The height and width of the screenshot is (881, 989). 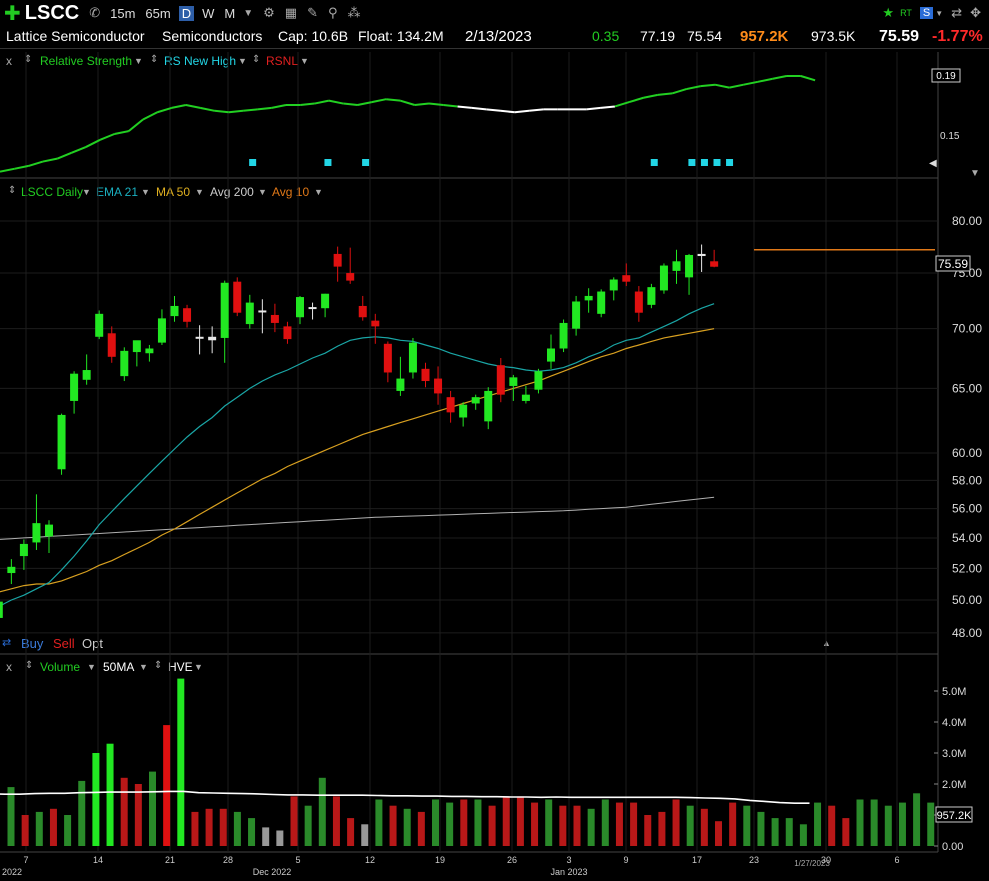 What do you see at coordinates (318, 192) in the screenshot?
I see `avg10-chevron-icon: ▼` at bounding box center [318, 192].